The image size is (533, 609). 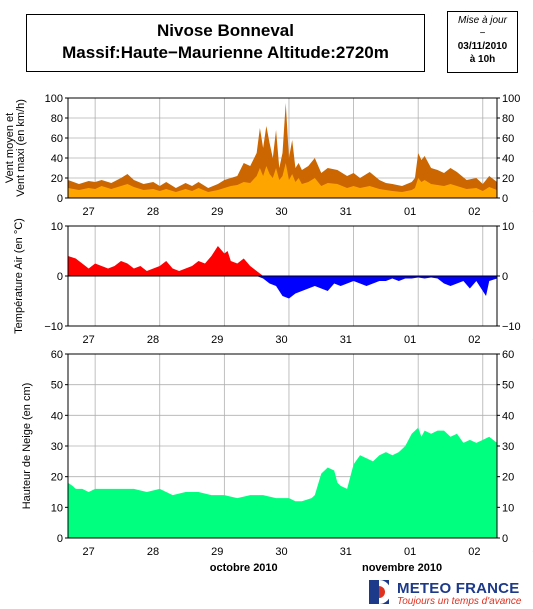 What do you see at coordinates (225, 30) in the screenshot?
I see `station-title: Nivose Bonneval` at bounding box center [225, 30].